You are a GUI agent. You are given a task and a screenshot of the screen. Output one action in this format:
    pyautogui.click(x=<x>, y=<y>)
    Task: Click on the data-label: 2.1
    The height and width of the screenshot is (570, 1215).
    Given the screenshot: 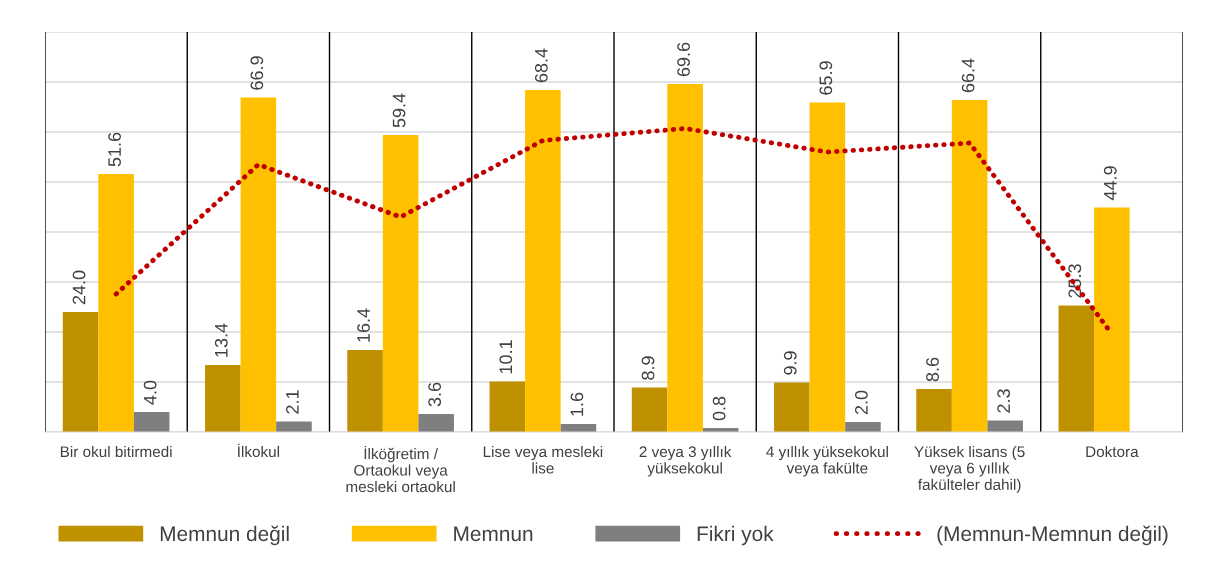 What is the action you would take?
    pyautogui.click(x=292, y=402)
    